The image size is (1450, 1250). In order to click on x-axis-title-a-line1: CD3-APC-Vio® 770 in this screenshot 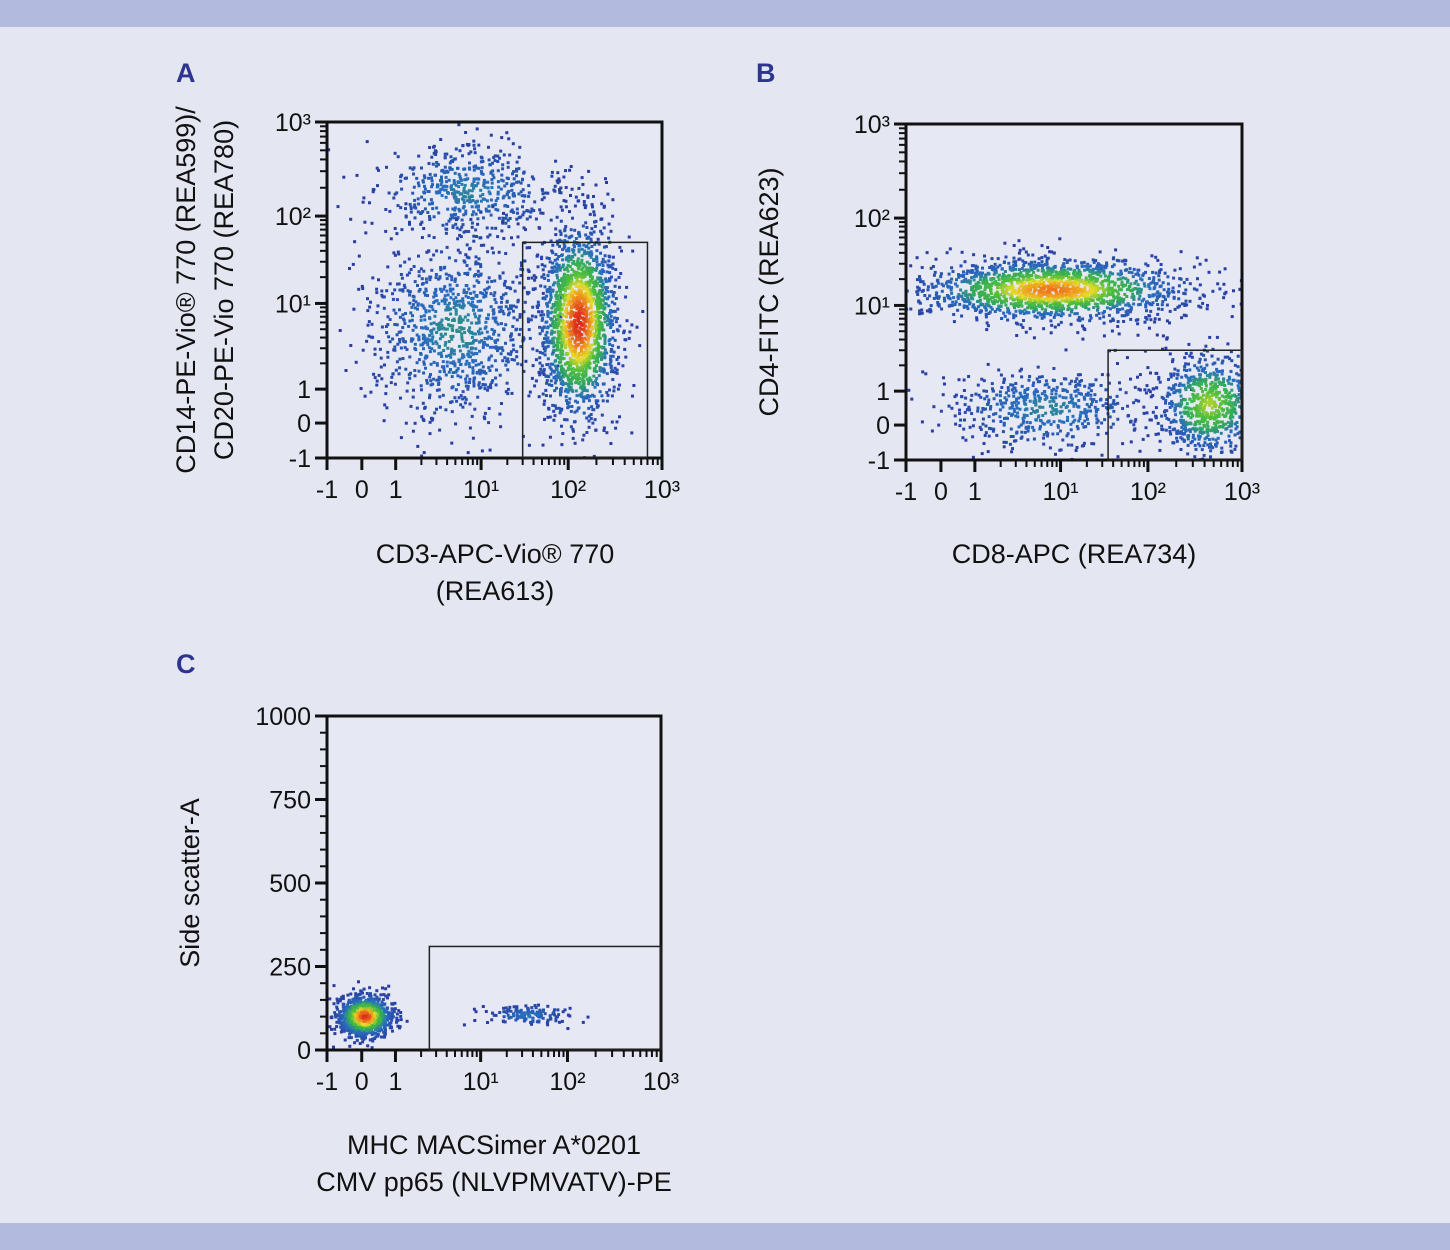, I will do `click(495, 554)`.